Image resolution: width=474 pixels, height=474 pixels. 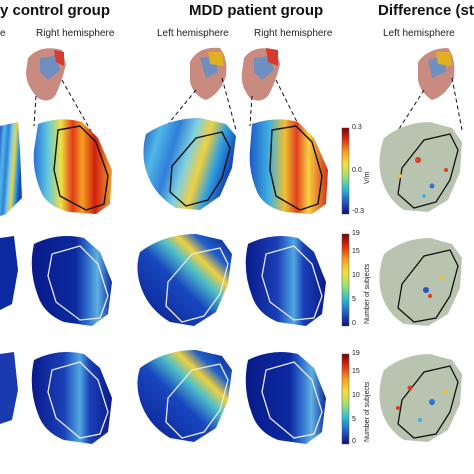 What do you see at coordinates (436, 74) in the screenshot?
I see `brain-thumbnail-left-difference` at bounding box center [436, 74].